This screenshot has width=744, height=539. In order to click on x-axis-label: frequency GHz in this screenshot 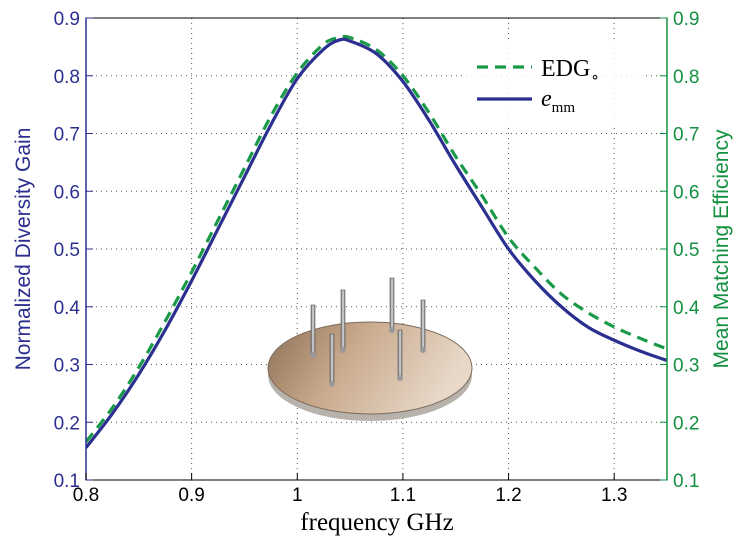, I will do `click(376, 522)`.